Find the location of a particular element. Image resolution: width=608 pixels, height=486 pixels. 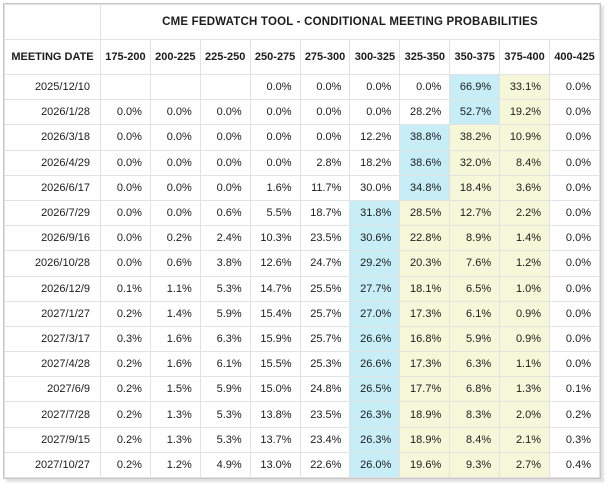

probability-cell: 38.2% is located at coordinates (475, 137).